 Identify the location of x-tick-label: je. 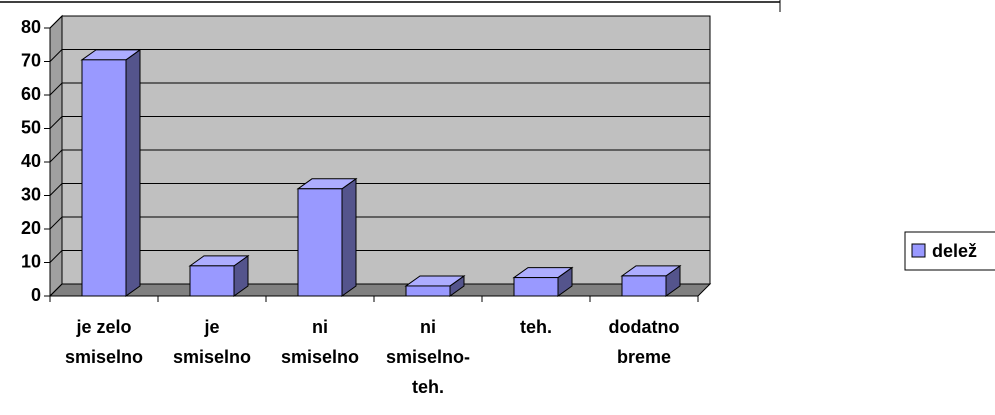
(211, 327).